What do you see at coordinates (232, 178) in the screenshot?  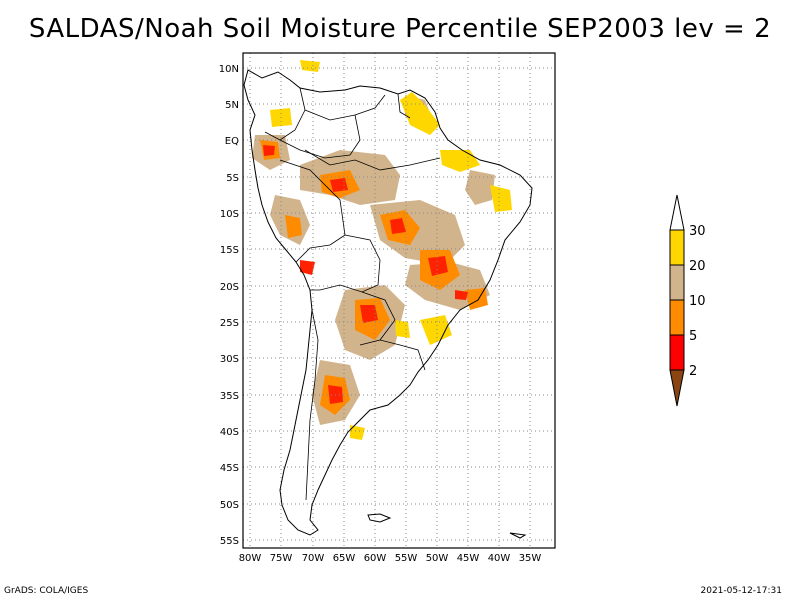 I see `lat-label: 5S` at bounding box center [232, 178].